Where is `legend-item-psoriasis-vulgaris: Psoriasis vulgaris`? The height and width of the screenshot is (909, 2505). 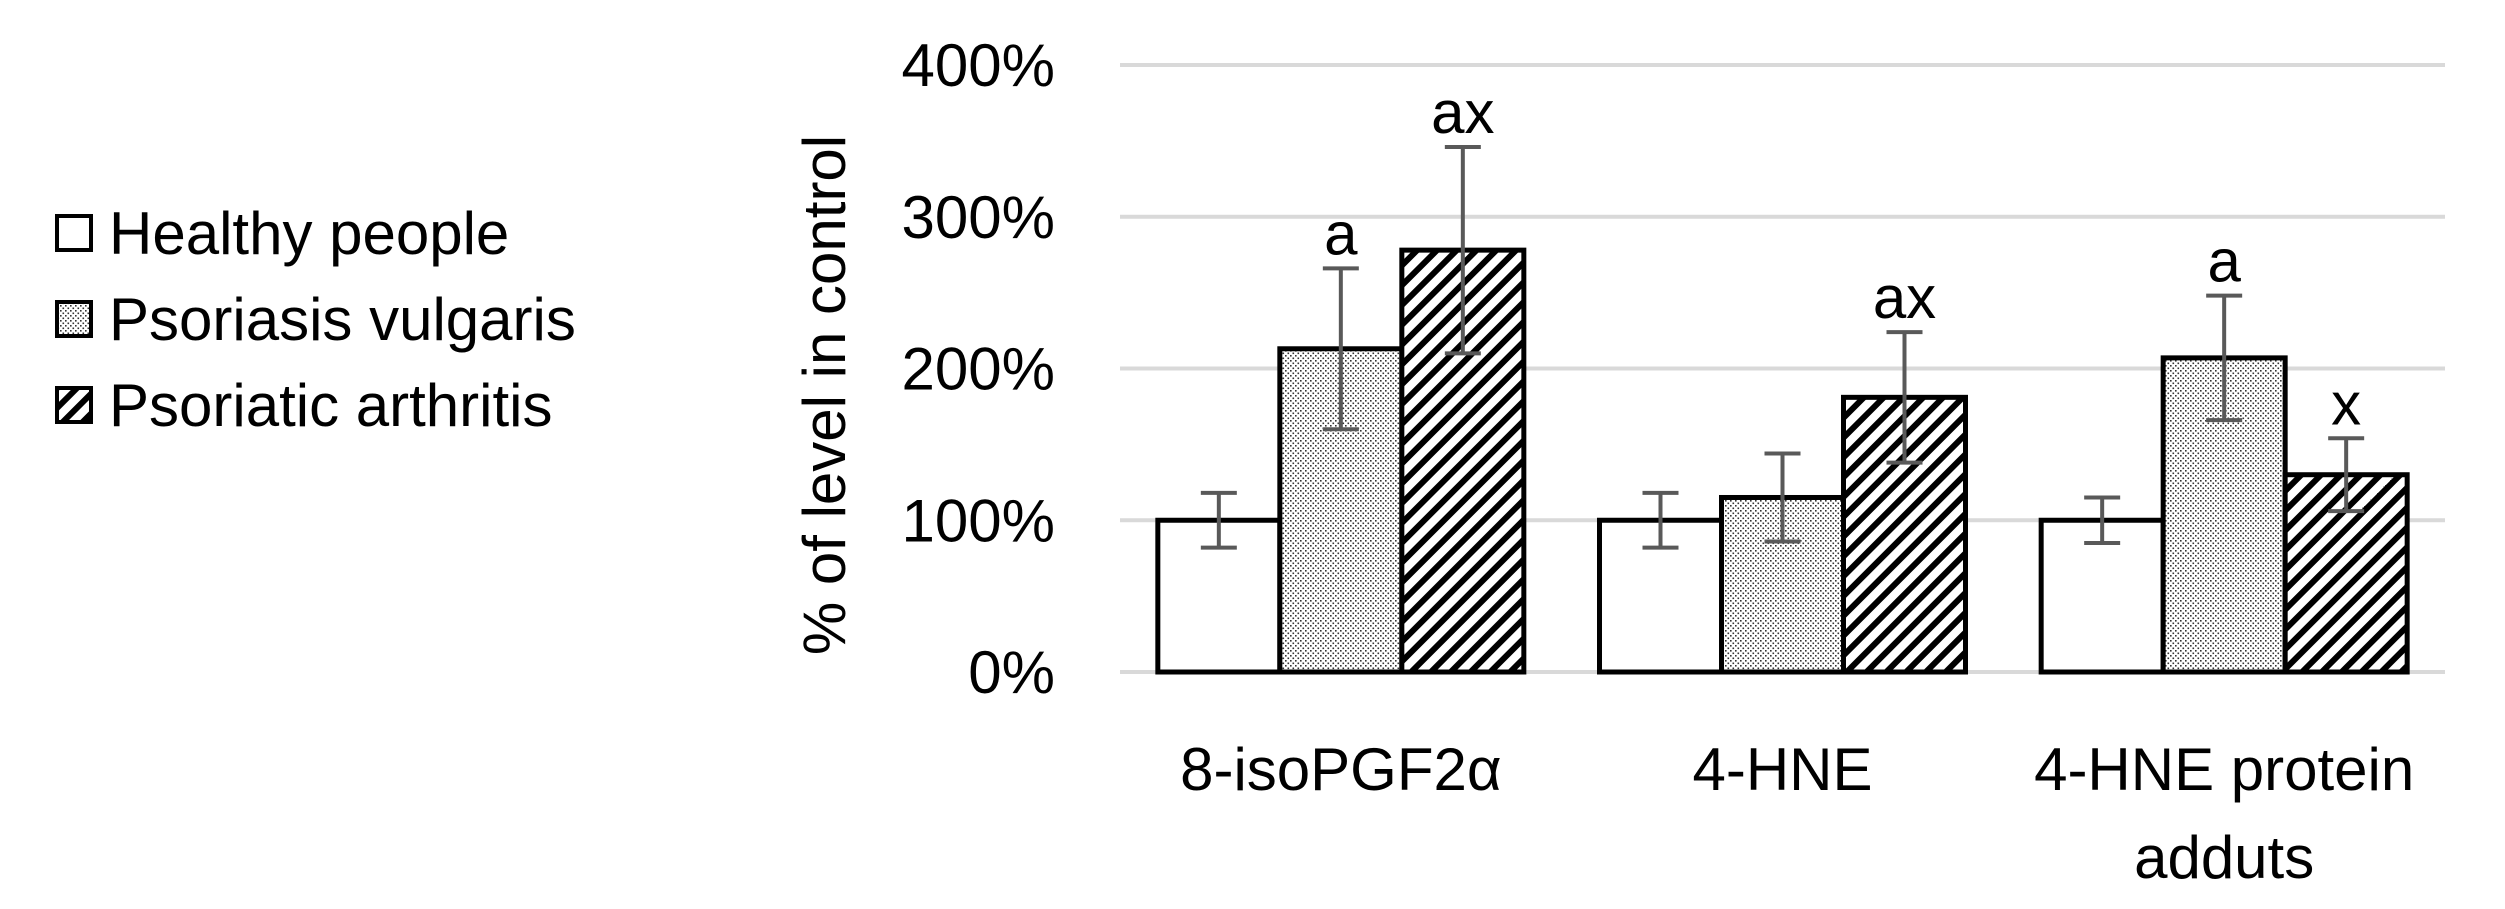 legend-item-psoriasis-vulgaris: Psoriasis vulgaris is located at coordinates (315, 319).